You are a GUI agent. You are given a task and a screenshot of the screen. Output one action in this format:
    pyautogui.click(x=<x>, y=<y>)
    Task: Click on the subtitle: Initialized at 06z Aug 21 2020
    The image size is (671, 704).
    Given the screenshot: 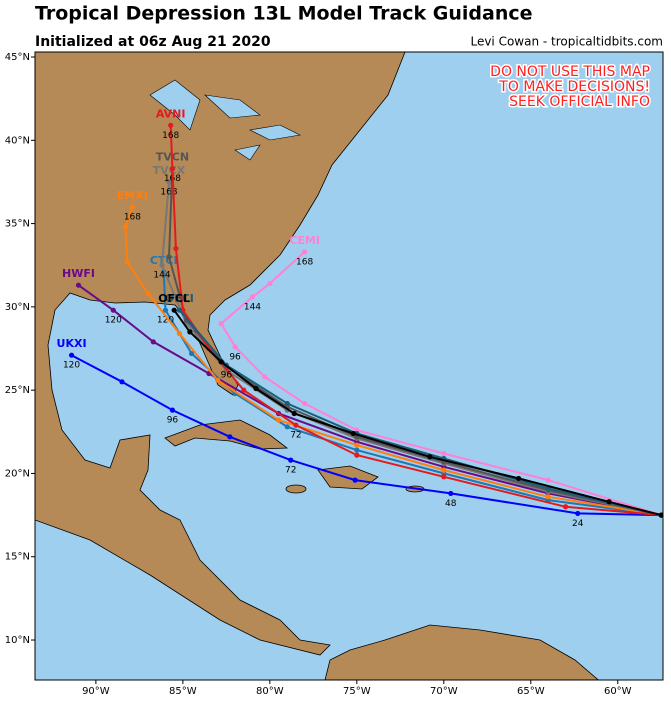 What is the action you would take?
    pyautogui.click(x=153, y=42)
    